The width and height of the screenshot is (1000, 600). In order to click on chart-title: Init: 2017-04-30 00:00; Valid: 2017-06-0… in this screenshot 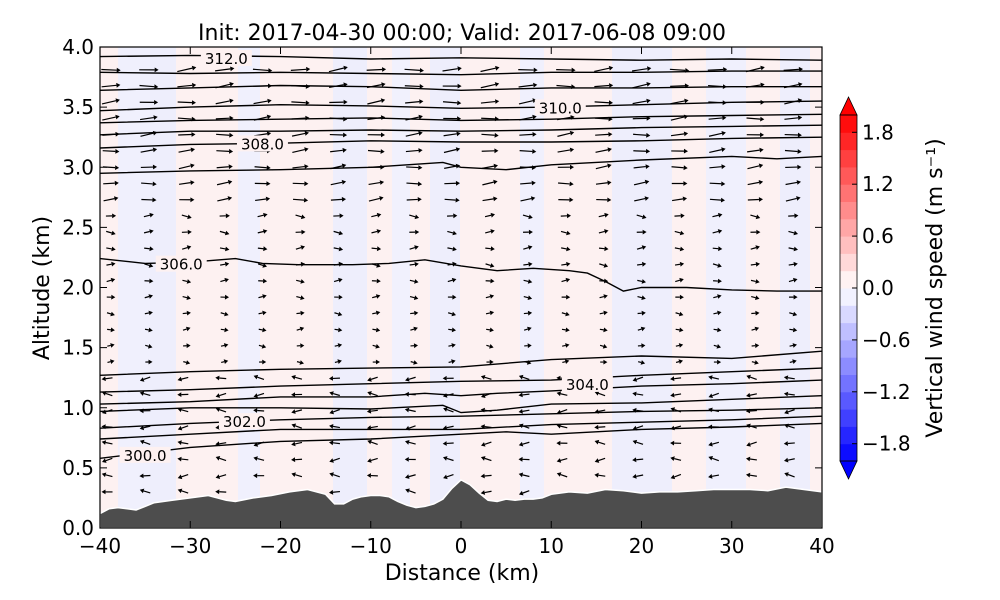, I will do `click(462, 33)`.